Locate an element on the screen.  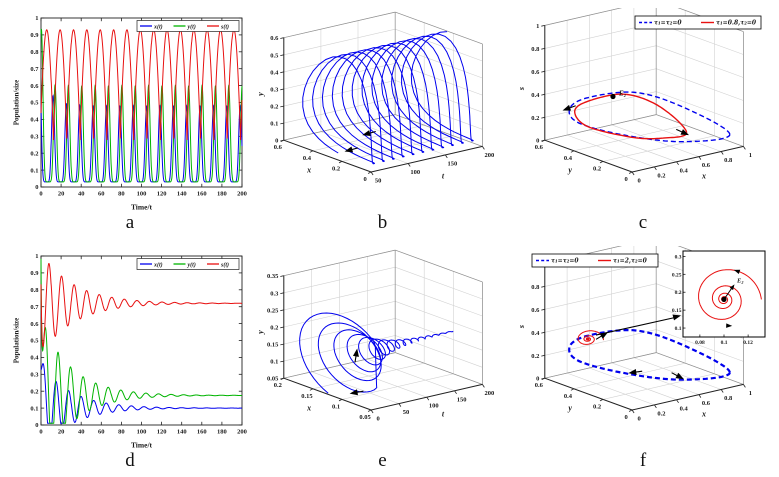
tick-label: 0.35 is located at coordinates (273, 276).